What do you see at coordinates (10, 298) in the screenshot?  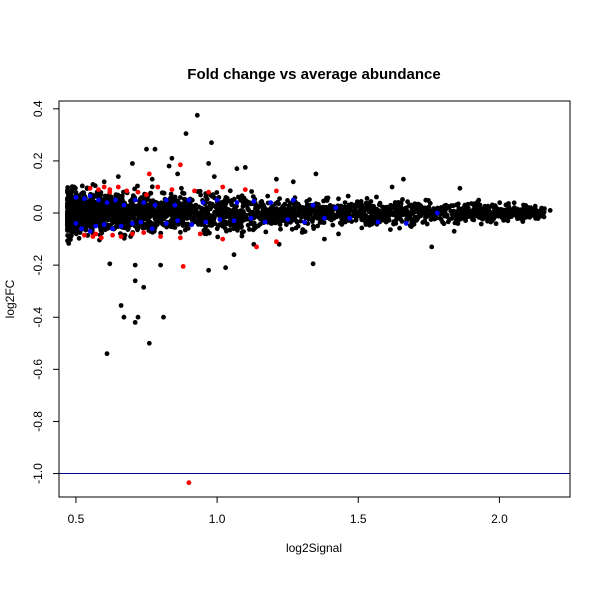 I see `y-axis-label: log2FC` at bounding box center [10, 298].